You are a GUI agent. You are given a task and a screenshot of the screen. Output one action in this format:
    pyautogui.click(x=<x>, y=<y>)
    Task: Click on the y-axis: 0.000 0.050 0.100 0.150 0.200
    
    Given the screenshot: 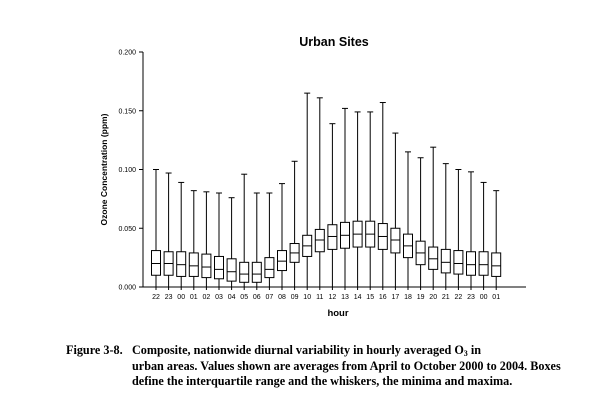 What is the action you would take?
    pyautogui.click(x=131, y=171)
    